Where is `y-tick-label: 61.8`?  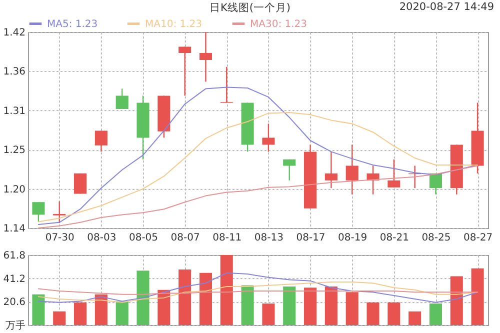 y-tick-label: 61.8 is located at coordinates (14, 256).